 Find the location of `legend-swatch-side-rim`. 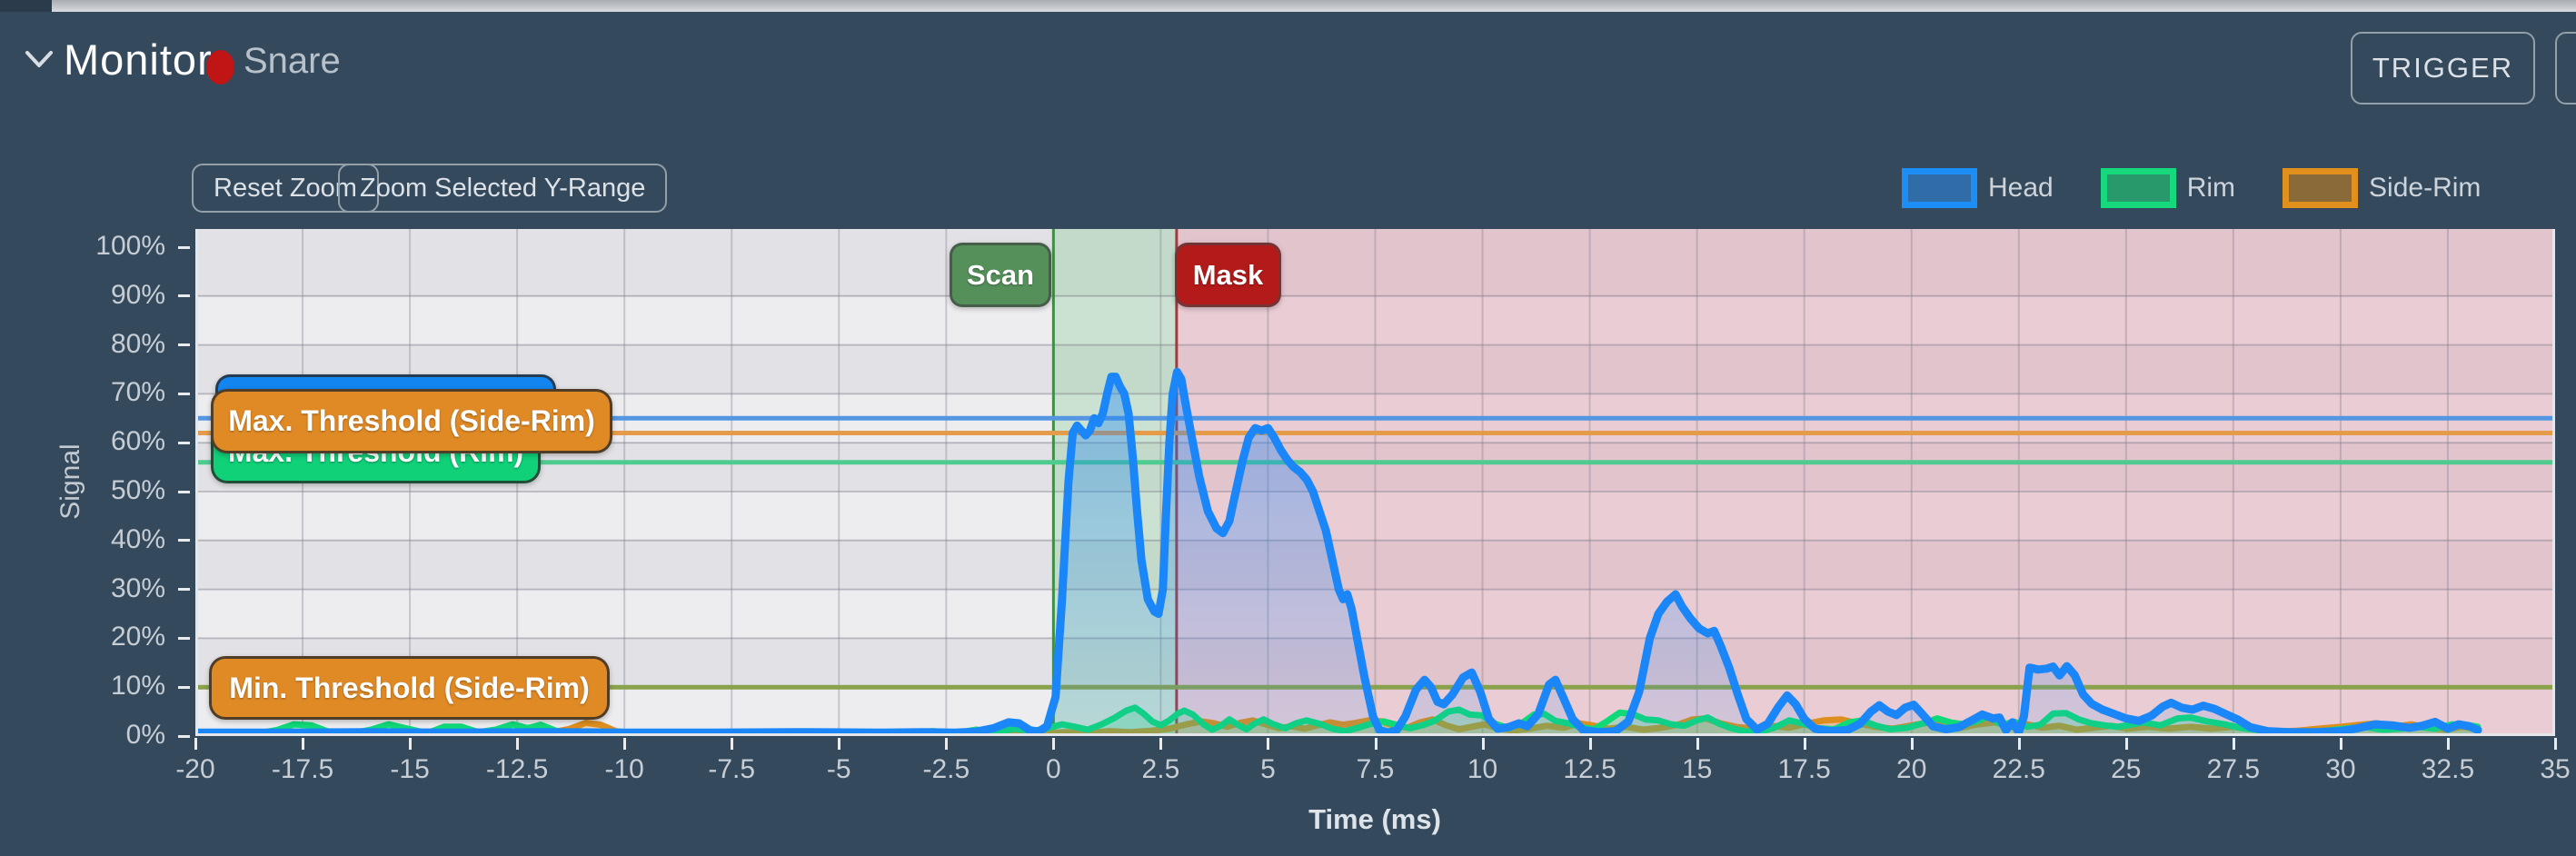

legend-swatch-side-rim is located at coordinates (2321, 188).